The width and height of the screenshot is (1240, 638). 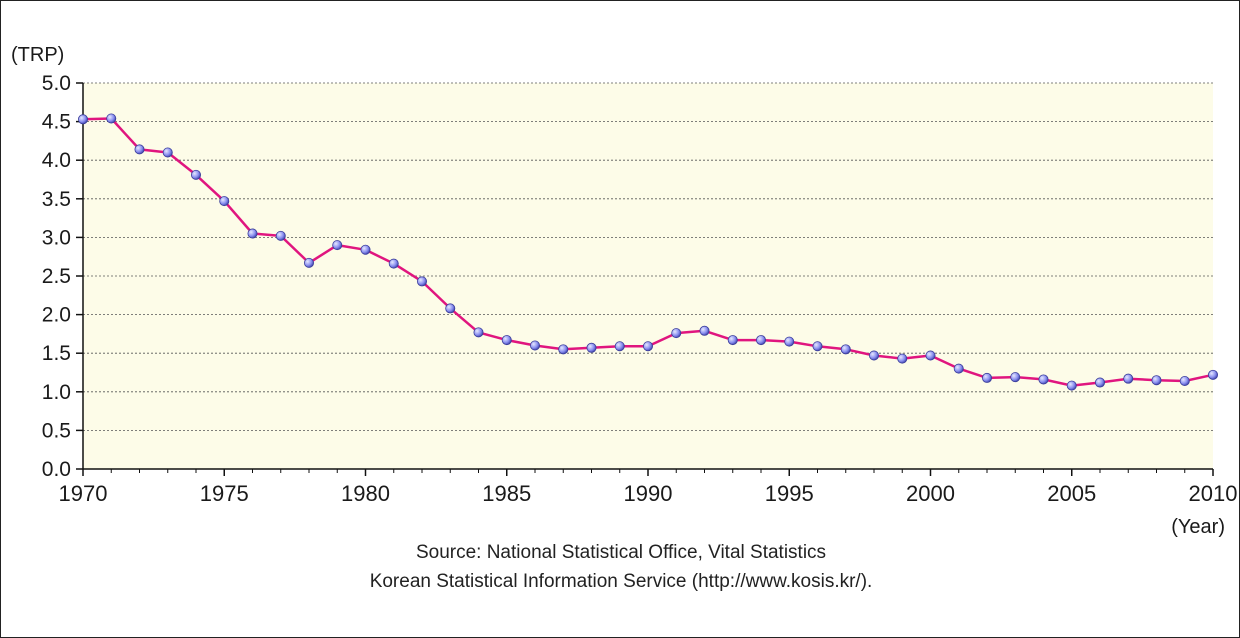 What do you see at coordinates (56, 430) in the screenshot?
I see `y-tick-label: 0.5` at bounding box center [56, 430].